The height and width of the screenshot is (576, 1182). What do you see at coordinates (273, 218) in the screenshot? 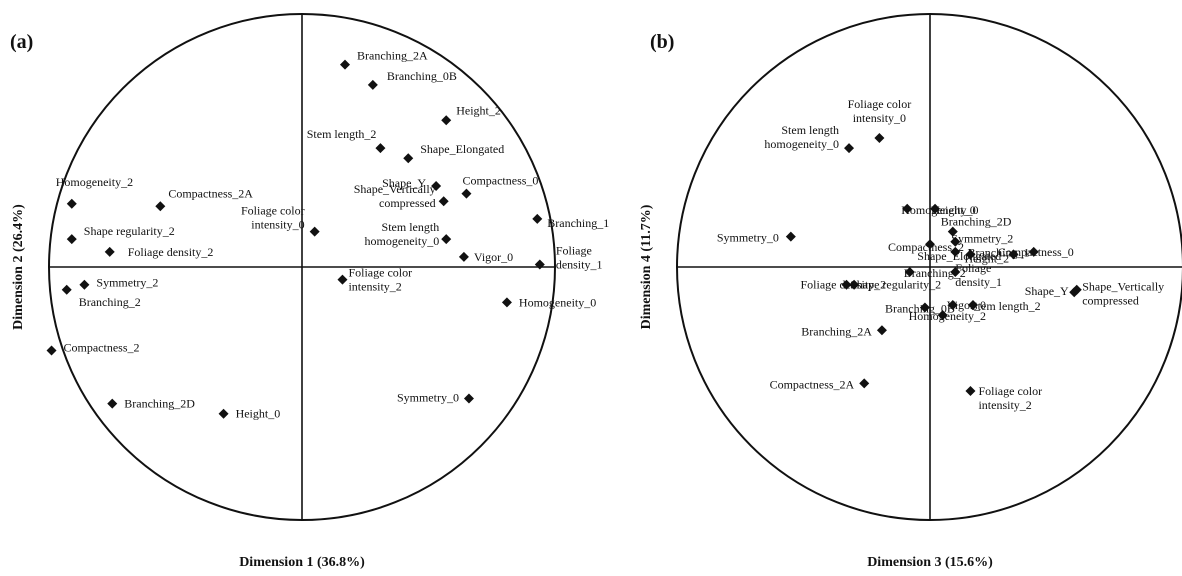
I see `point-label: Foliage color intensity_0` at bounding box center [273, 218].